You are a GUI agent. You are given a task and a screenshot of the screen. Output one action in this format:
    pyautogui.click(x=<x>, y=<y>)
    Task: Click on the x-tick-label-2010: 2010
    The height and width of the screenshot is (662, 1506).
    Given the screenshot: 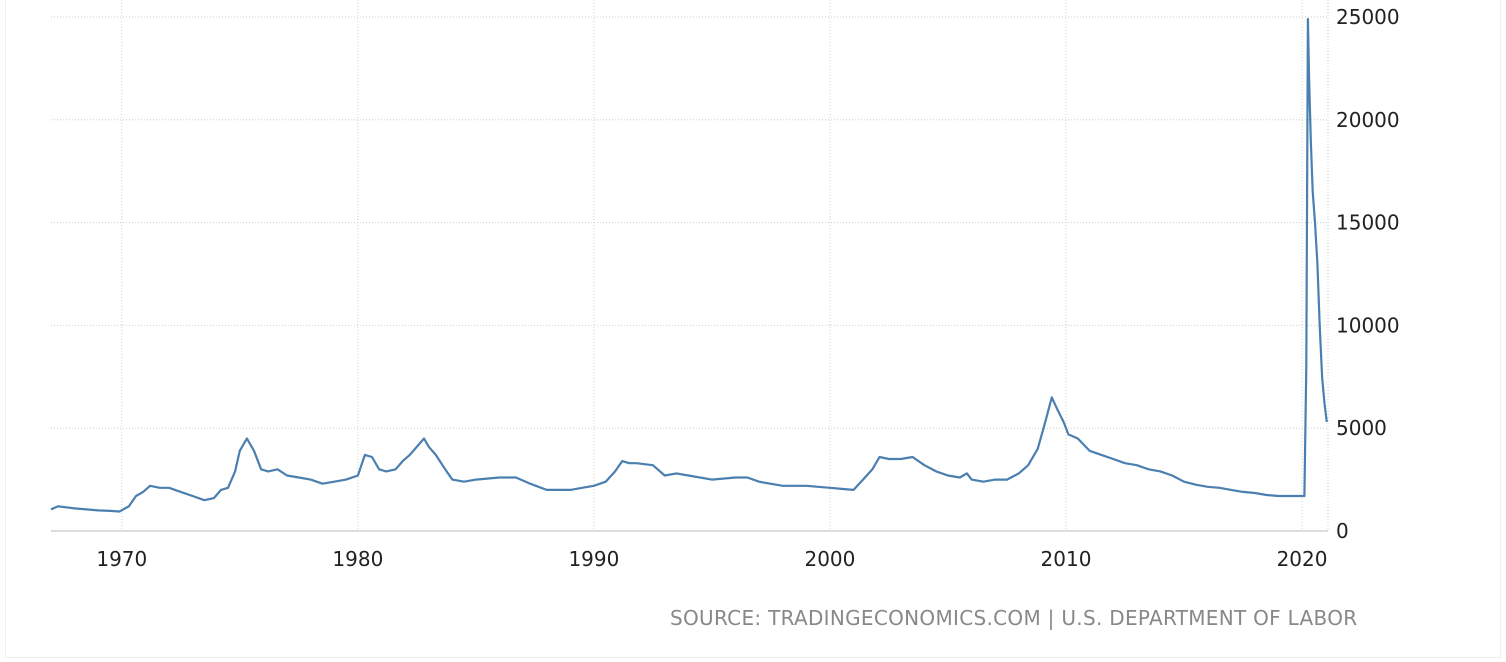 What is the action you would take?
    pyautogui.click(x=1066, y=559)
    